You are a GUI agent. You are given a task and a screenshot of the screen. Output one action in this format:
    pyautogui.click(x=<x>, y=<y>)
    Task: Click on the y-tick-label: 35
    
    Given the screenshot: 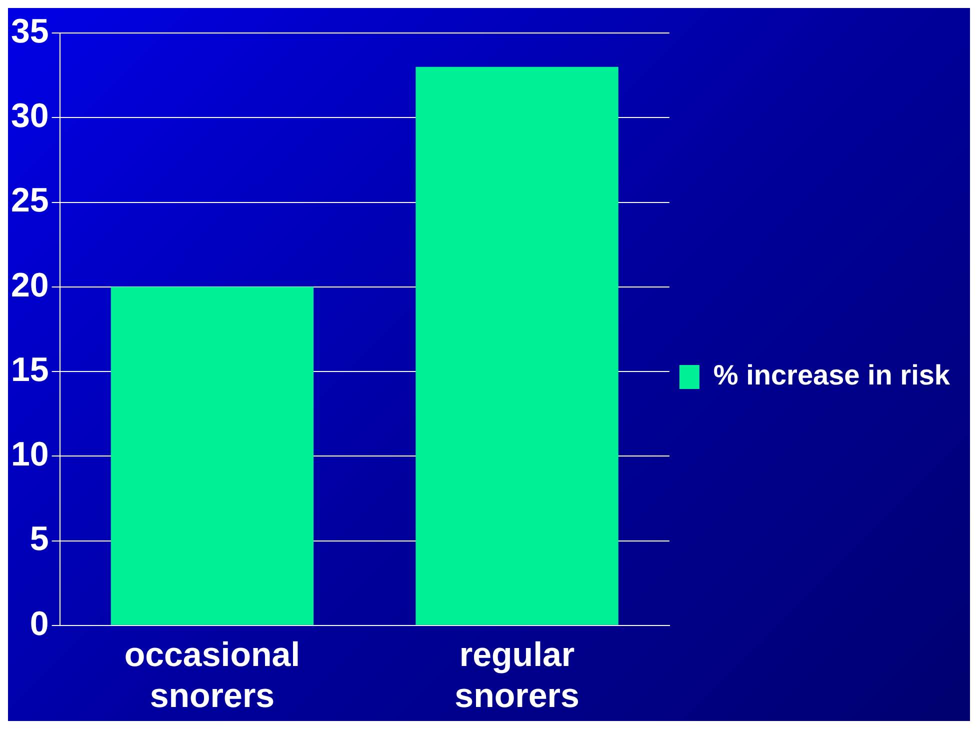 What is the action you would take?
    pyautogui.click(x=29, y=31)
    